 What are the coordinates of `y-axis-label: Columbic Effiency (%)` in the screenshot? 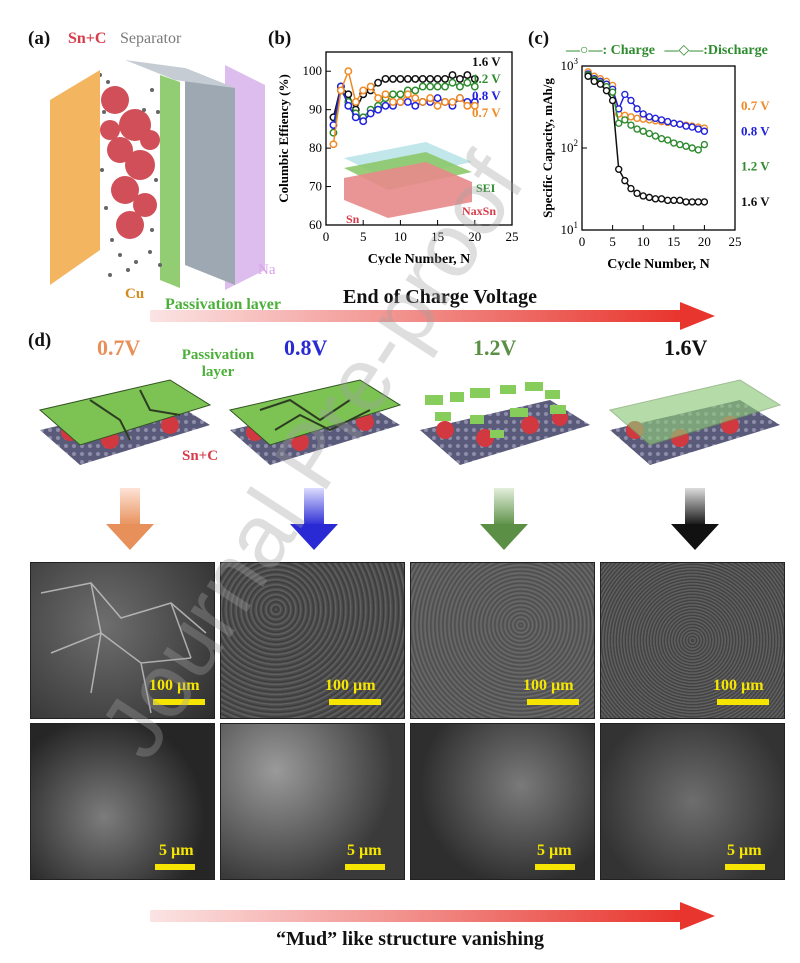 It's located at (283, 138).